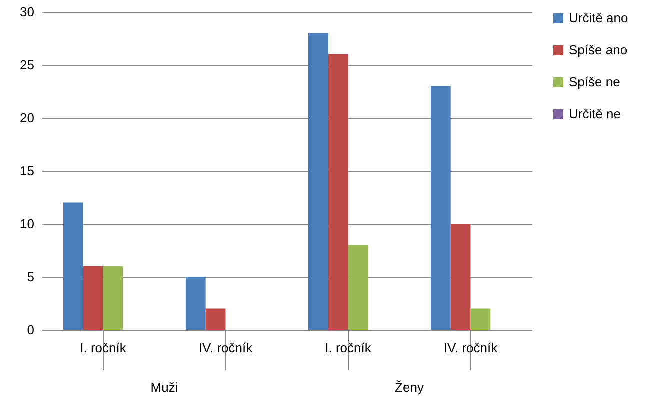  Describe the element at coordinates (27, 65) in the screenshot. I see `y-tick-label: 25` at that location.